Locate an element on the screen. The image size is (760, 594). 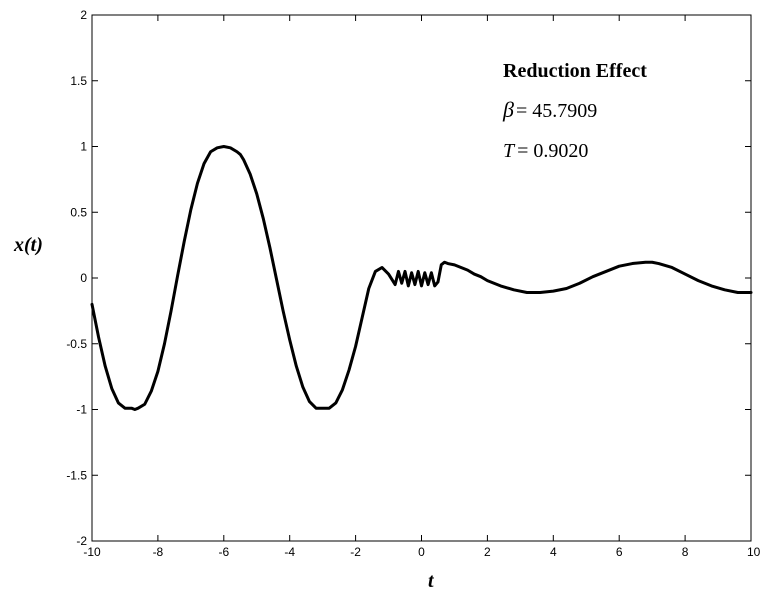
y-tick-label: 0 is located at coordinates (83, 278).